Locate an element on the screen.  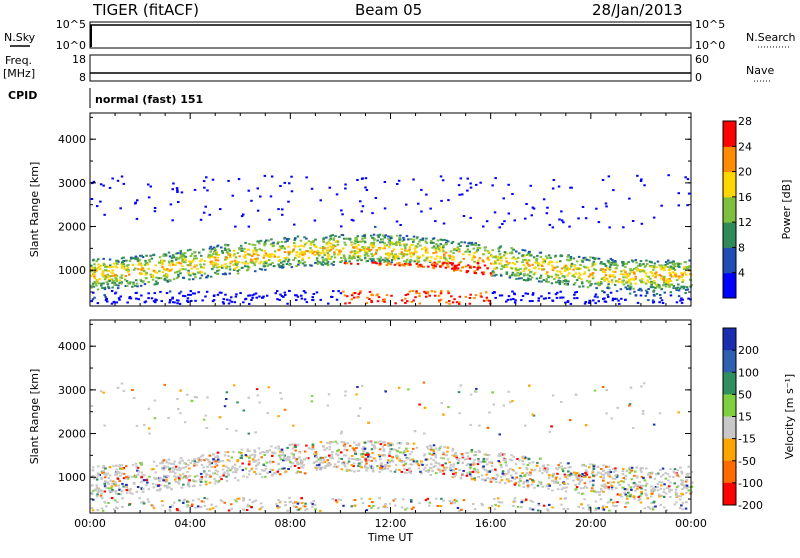
colorbar-segment is located at coordinates (729, 235).